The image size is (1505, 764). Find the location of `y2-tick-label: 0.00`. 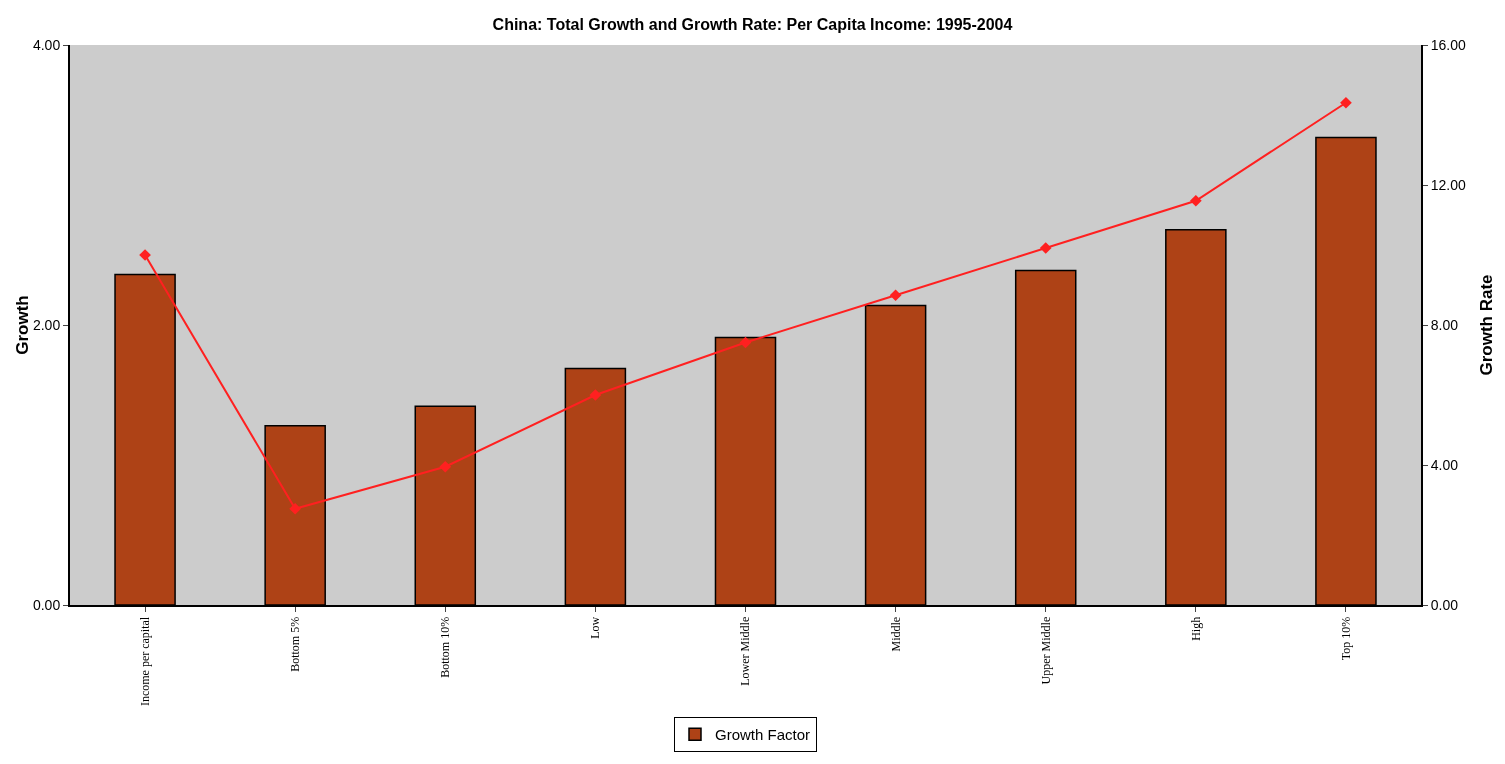

y2-tick-label: 0.00 is located at coordinates (1444, 604).